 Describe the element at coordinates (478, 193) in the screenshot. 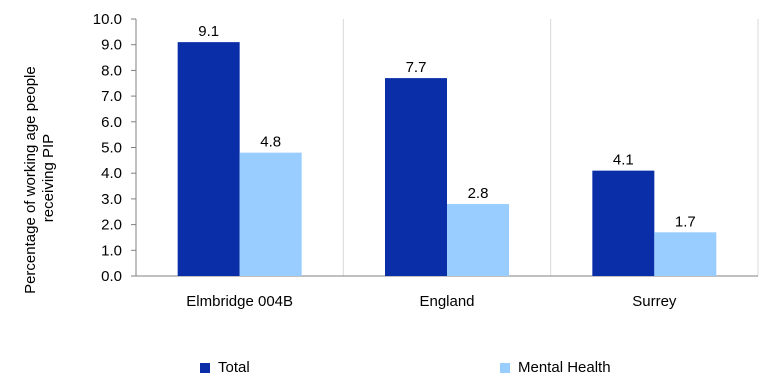

I see `data-label: 2.8` at that location.